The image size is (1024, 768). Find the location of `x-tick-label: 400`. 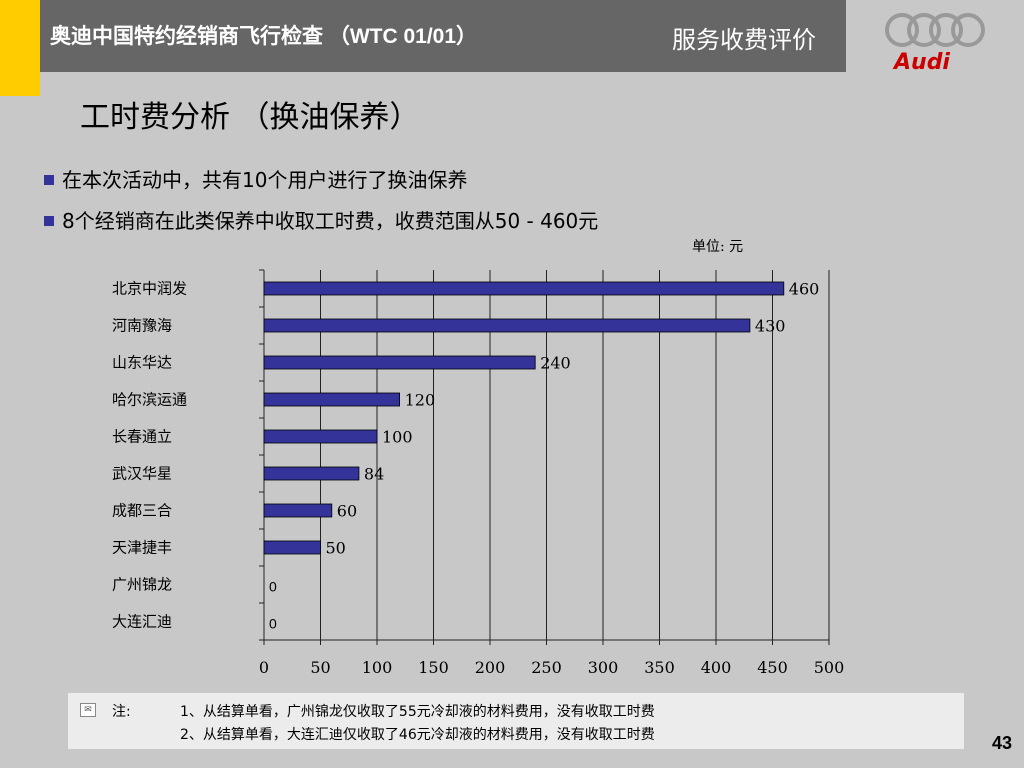

x-tick-label: 400 is located at coordinates (716, 667).